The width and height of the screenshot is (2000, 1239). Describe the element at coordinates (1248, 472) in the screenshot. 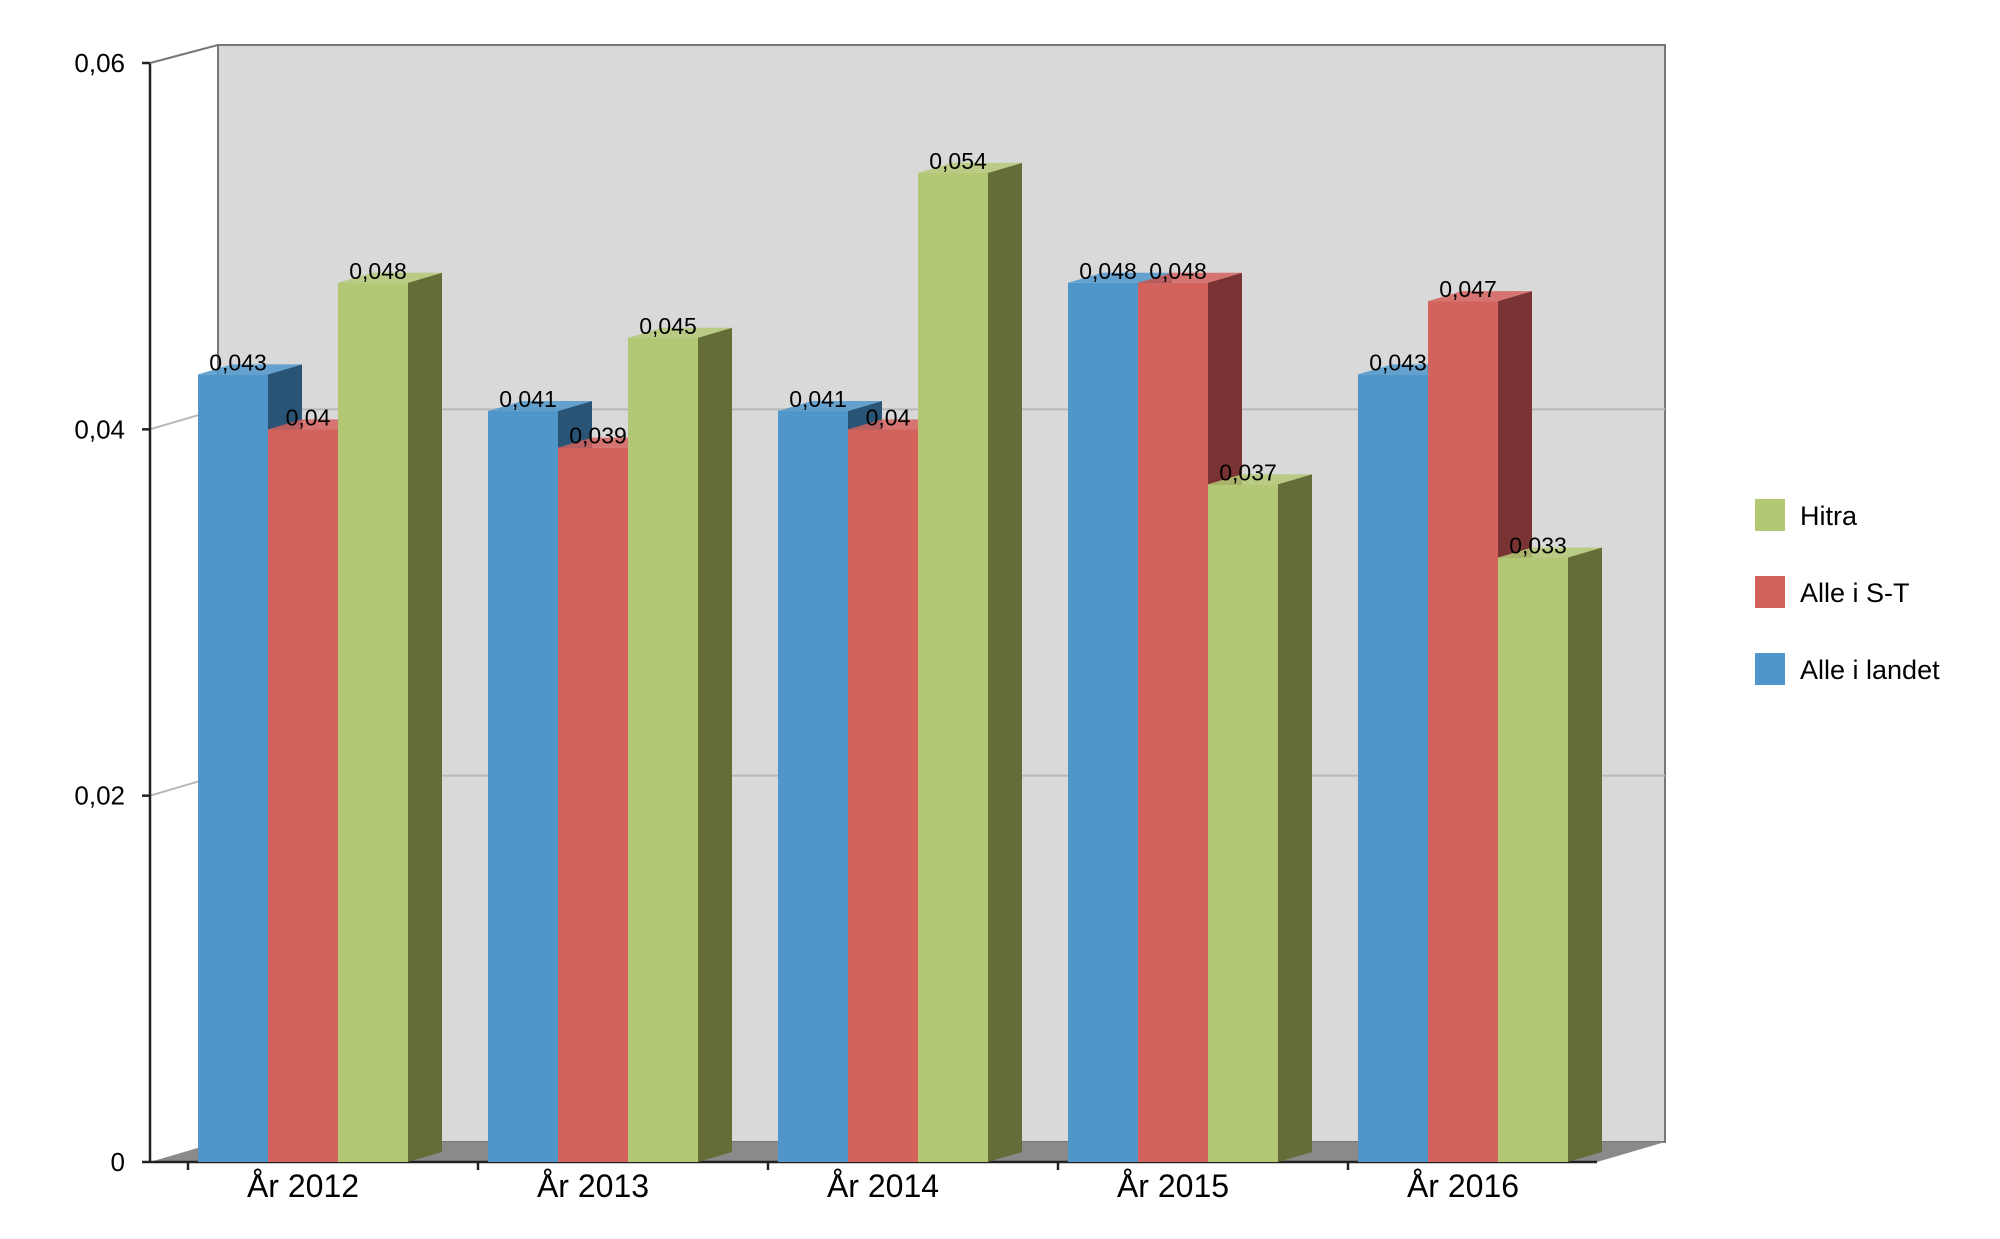

I see `data-label: 0,037` at that location.